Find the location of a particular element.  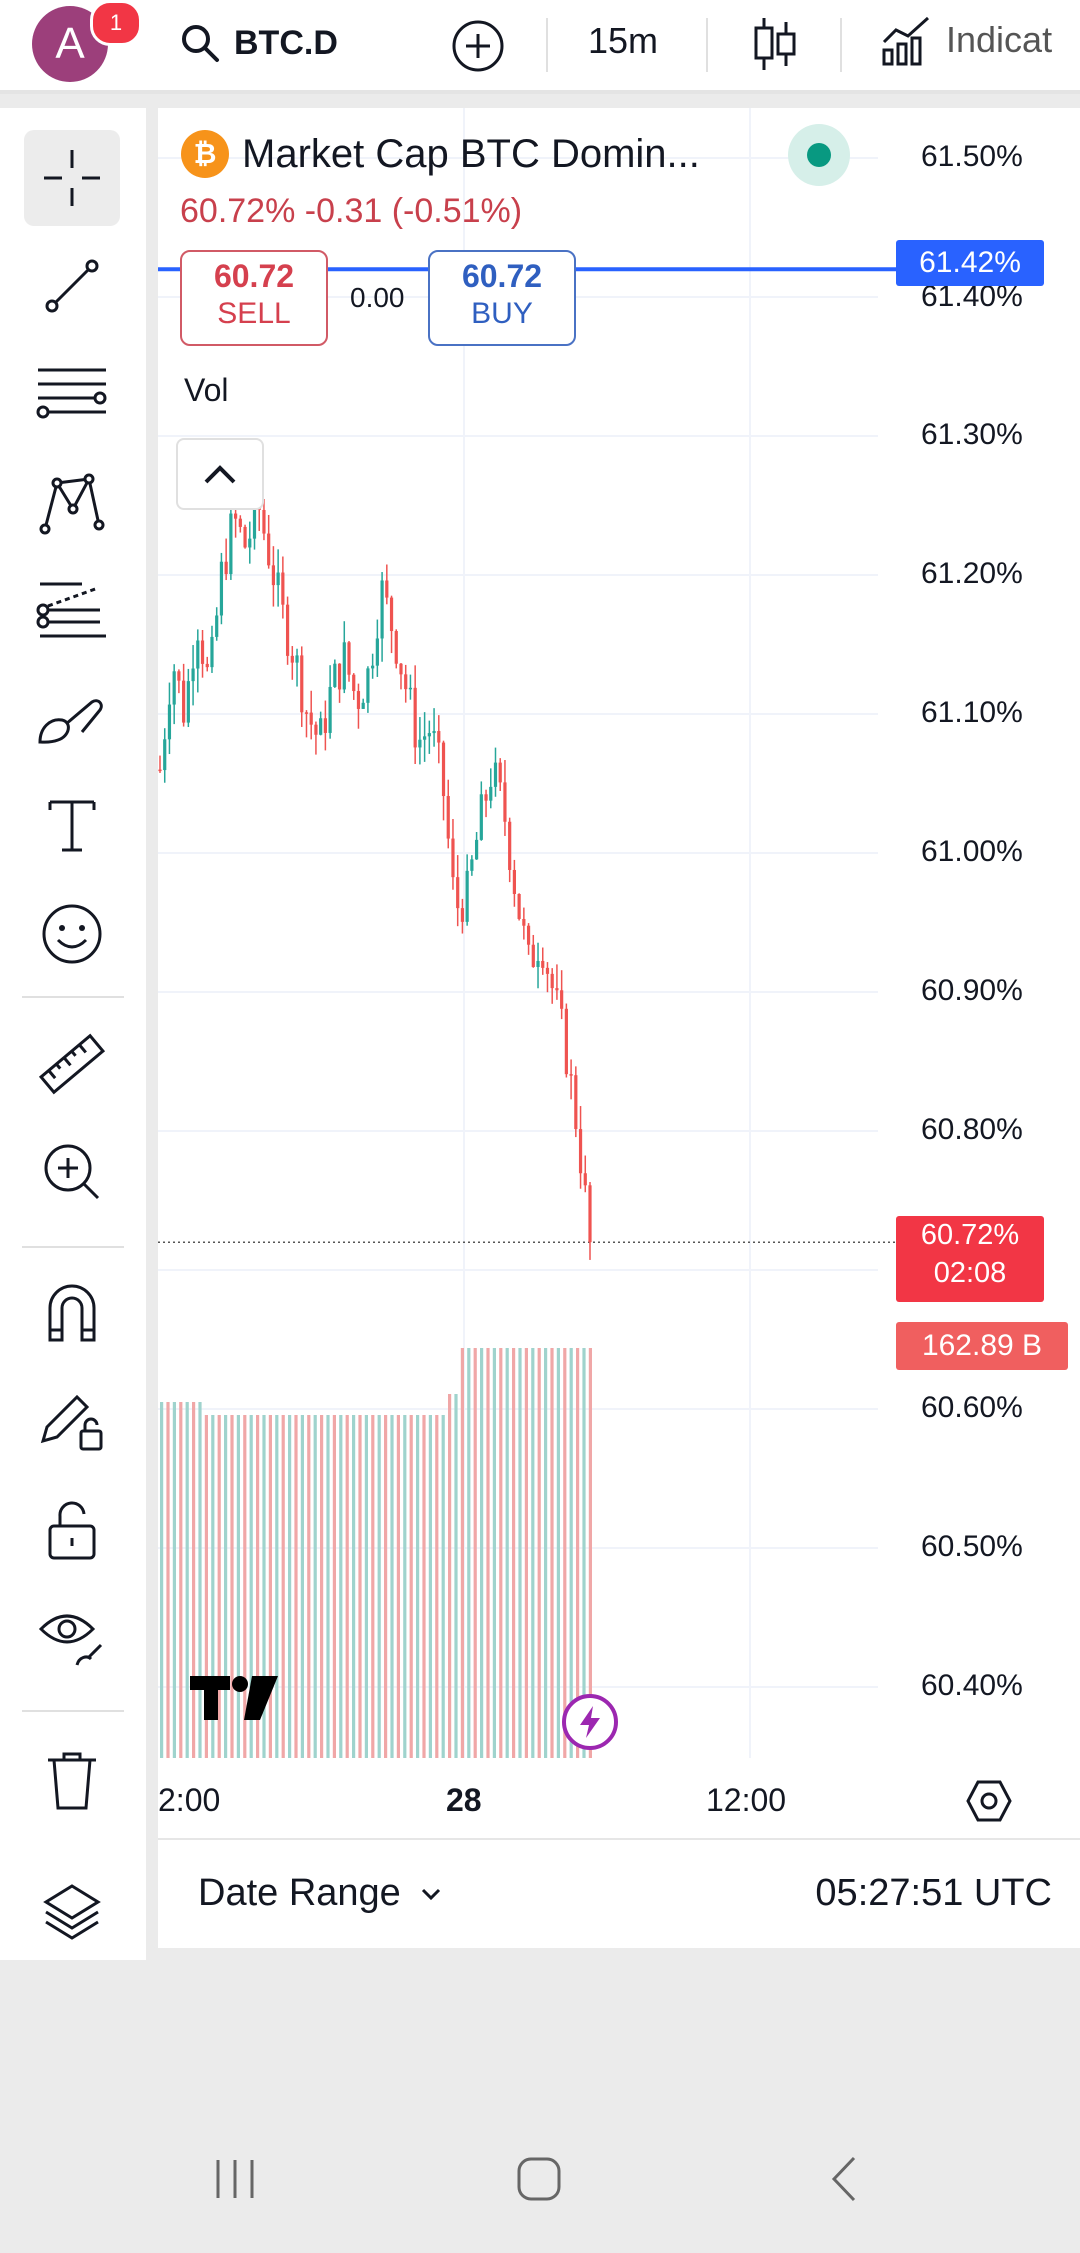

collapse-legend-button is located at coordinates (220, 474).